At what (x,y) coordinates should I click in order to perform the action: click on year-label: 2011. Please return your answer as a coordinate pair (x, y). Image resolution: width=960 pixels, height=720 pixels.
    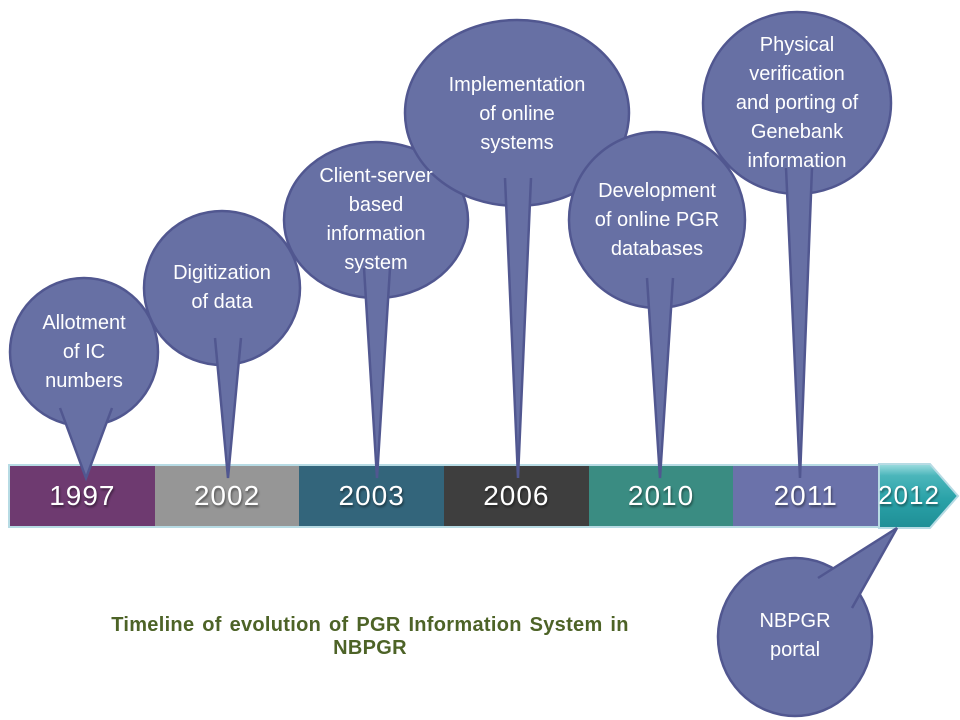
    Looking at the image, I should click on (805, 495).